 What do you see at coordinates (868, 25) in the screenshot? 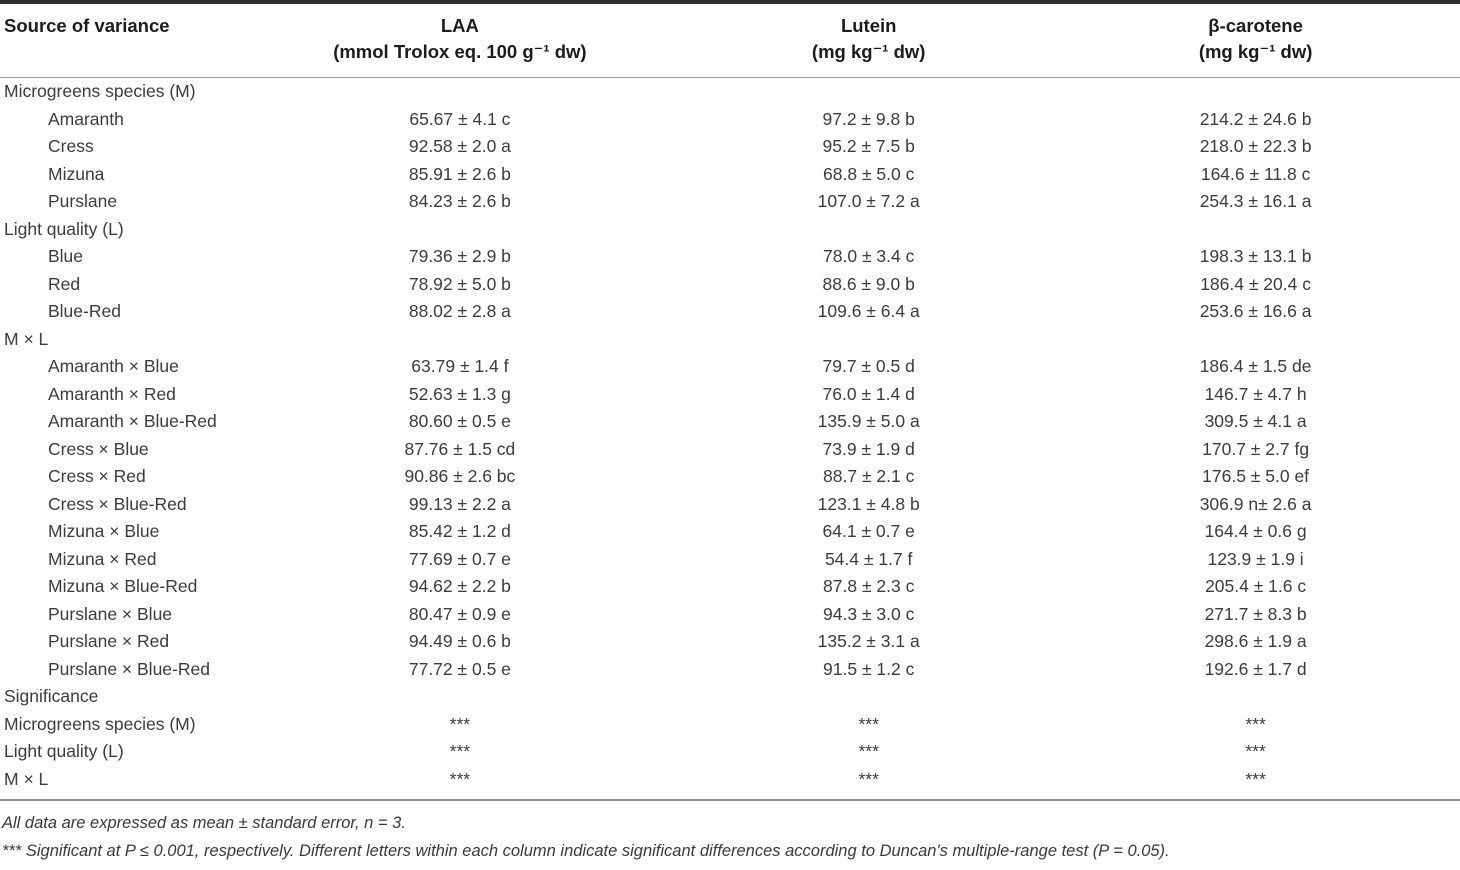
I see `column-label: Lutein` at bounding box center [868, 25].